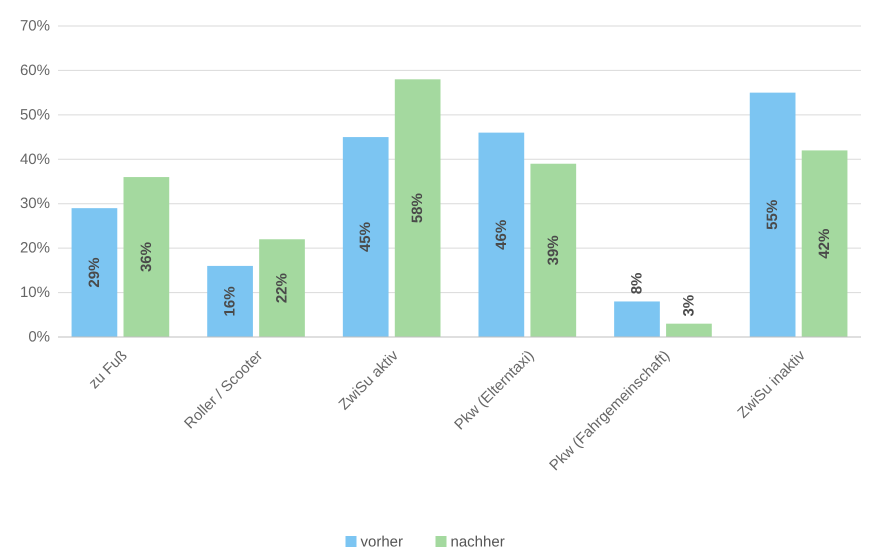 Image resolution: width=871 pixels, height=554 pixels. What do you see at coordinates (39, 337) in the screenshot?
I see `y-tick-label: 0%` at bounding box center [39, 337].